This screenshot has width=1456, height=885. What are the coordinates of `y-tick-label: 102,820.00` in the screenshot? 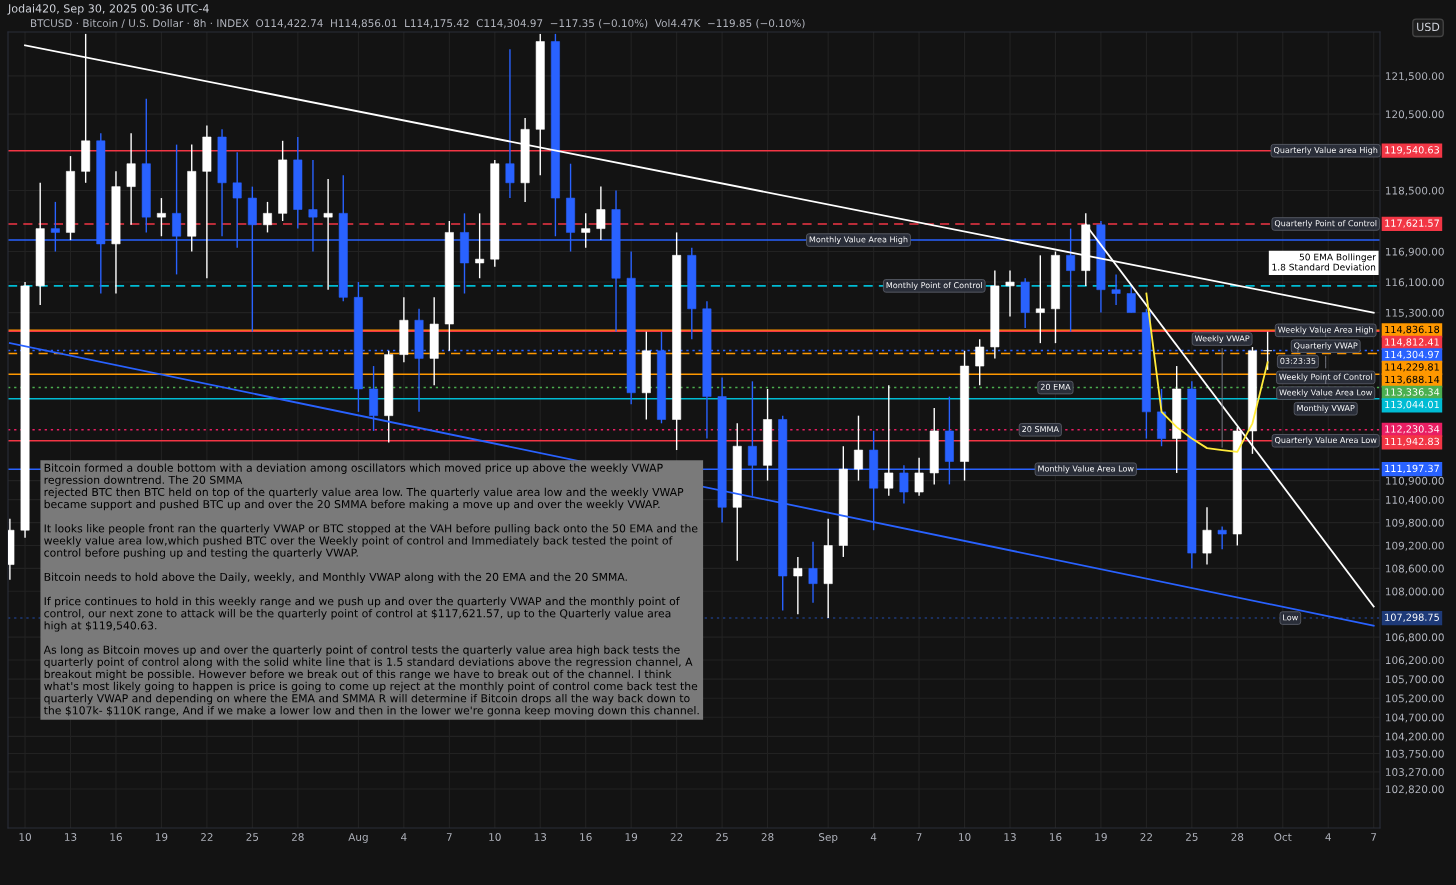 It's located at (1415, 790).